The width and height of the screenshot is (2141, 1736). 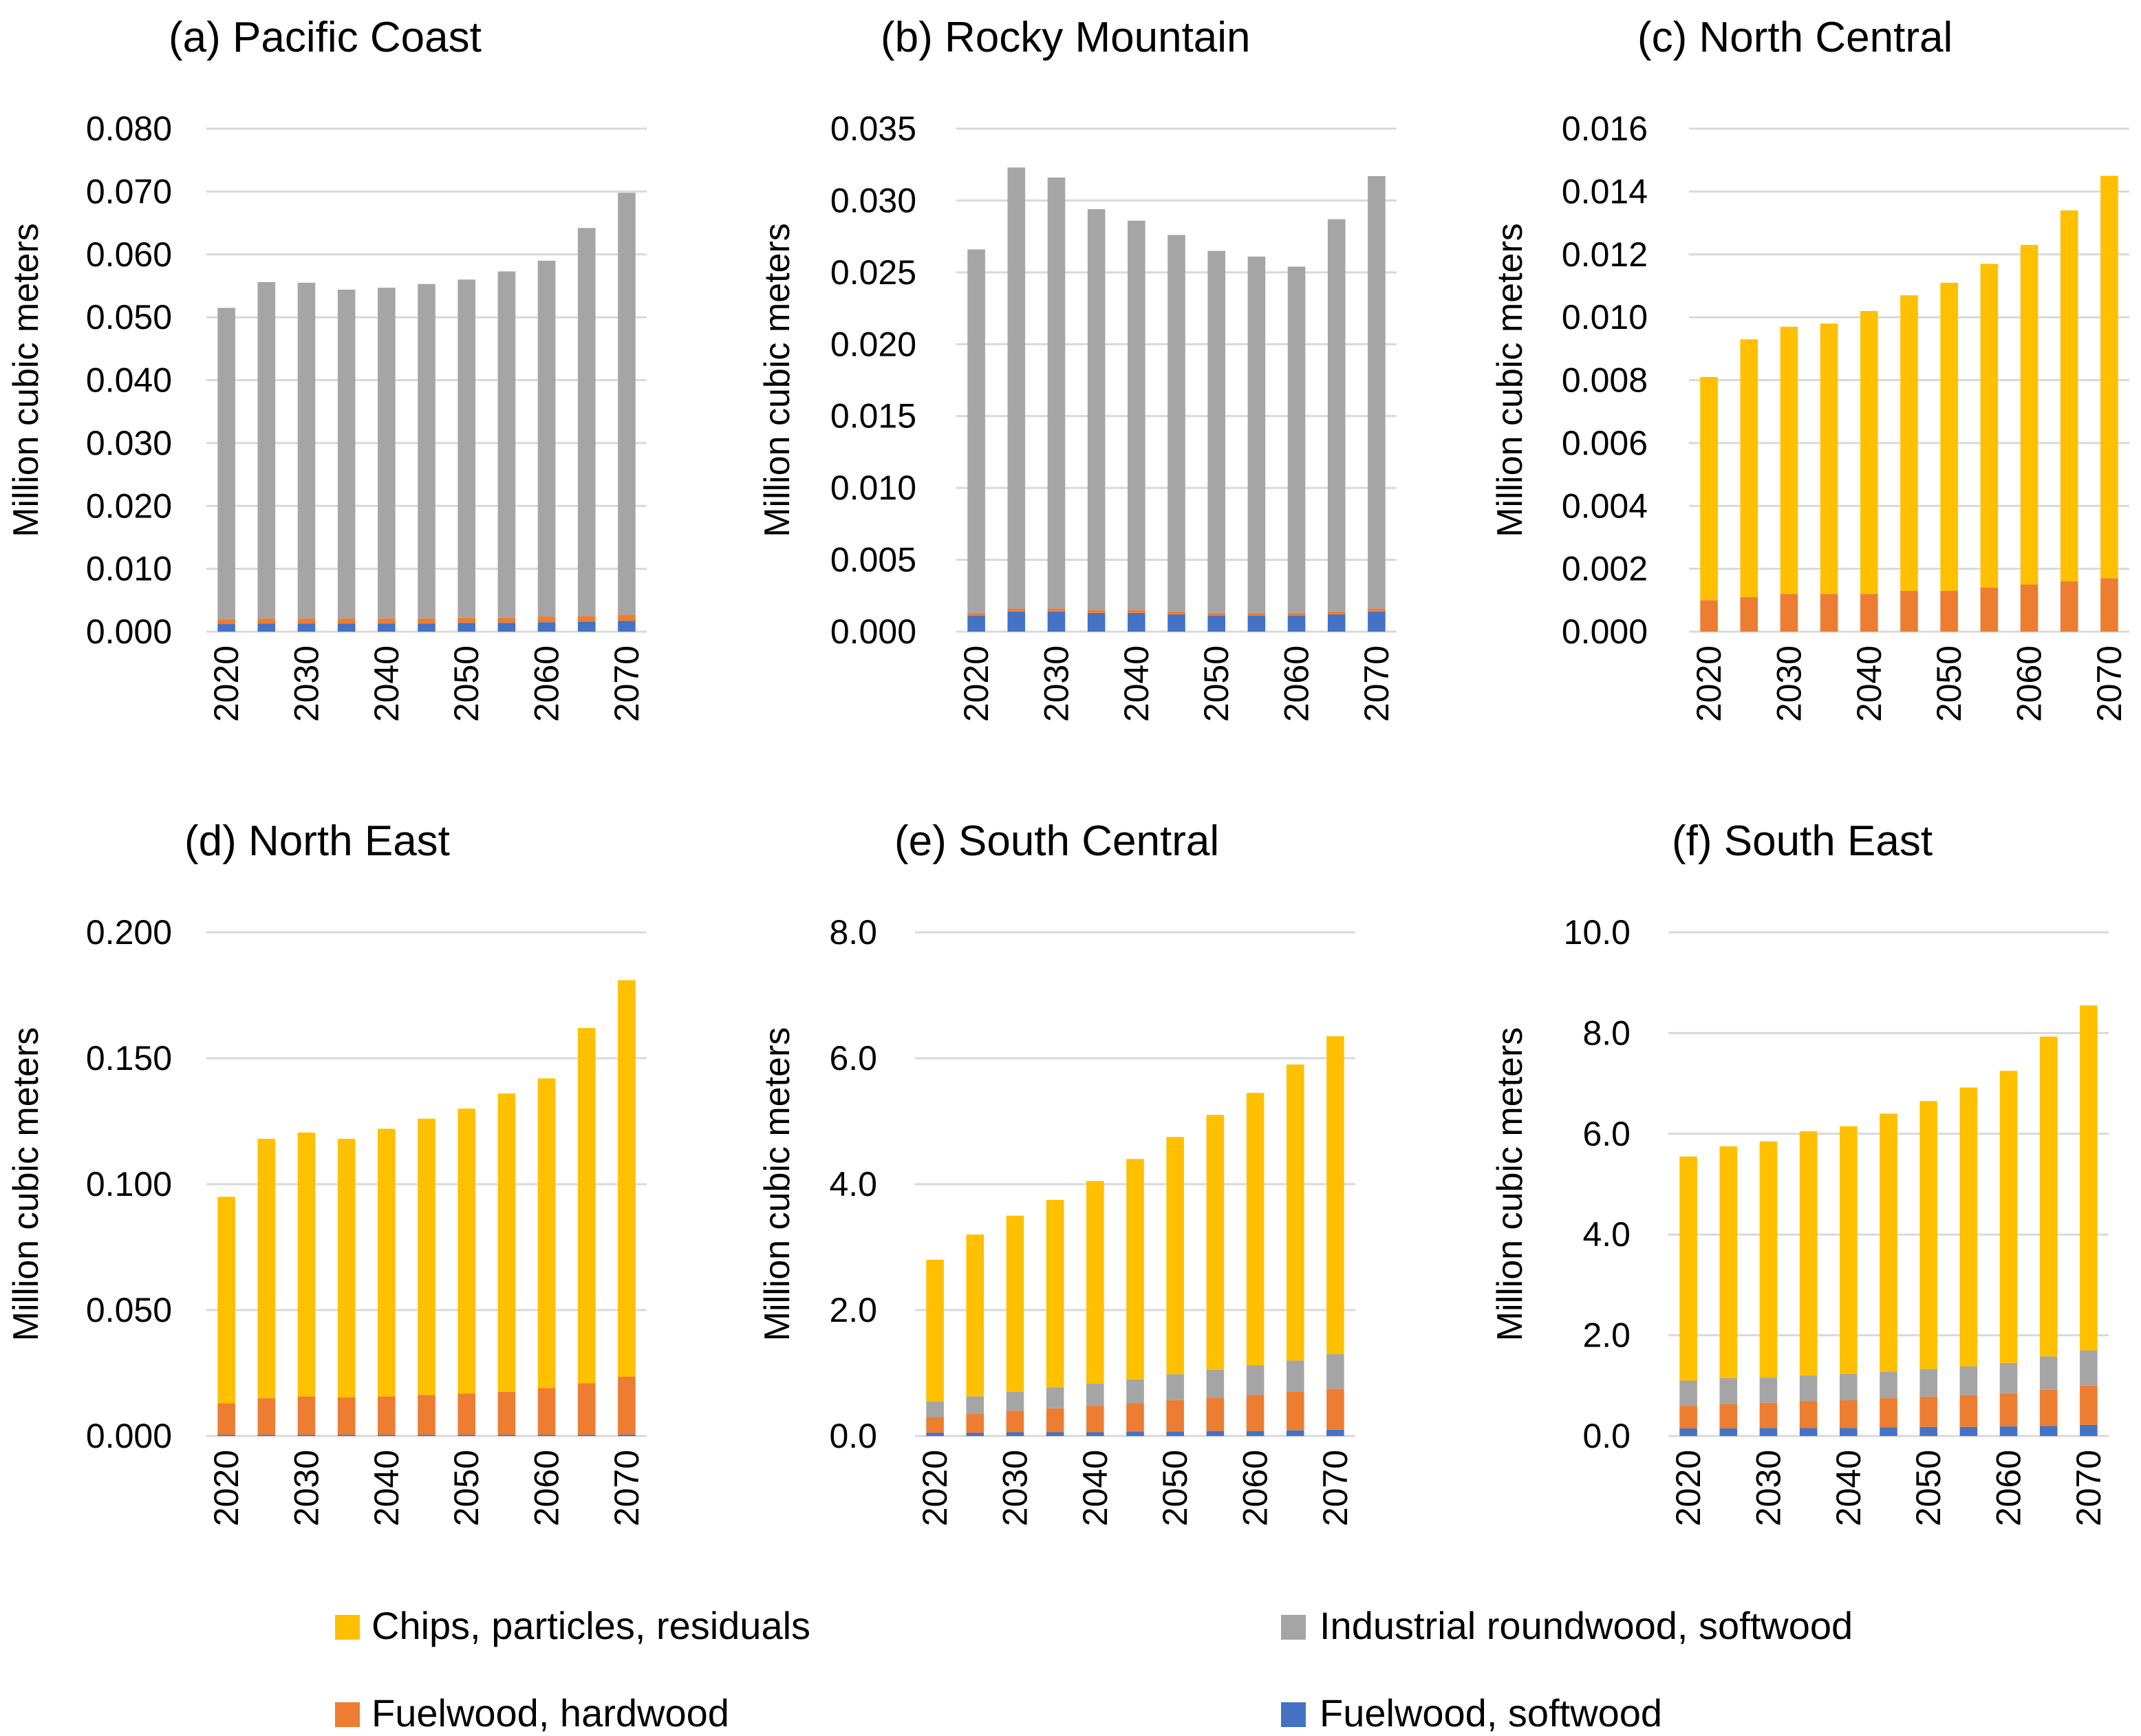 I want to click on y-tick-label: 0.100, so click(x=129, y=1184).